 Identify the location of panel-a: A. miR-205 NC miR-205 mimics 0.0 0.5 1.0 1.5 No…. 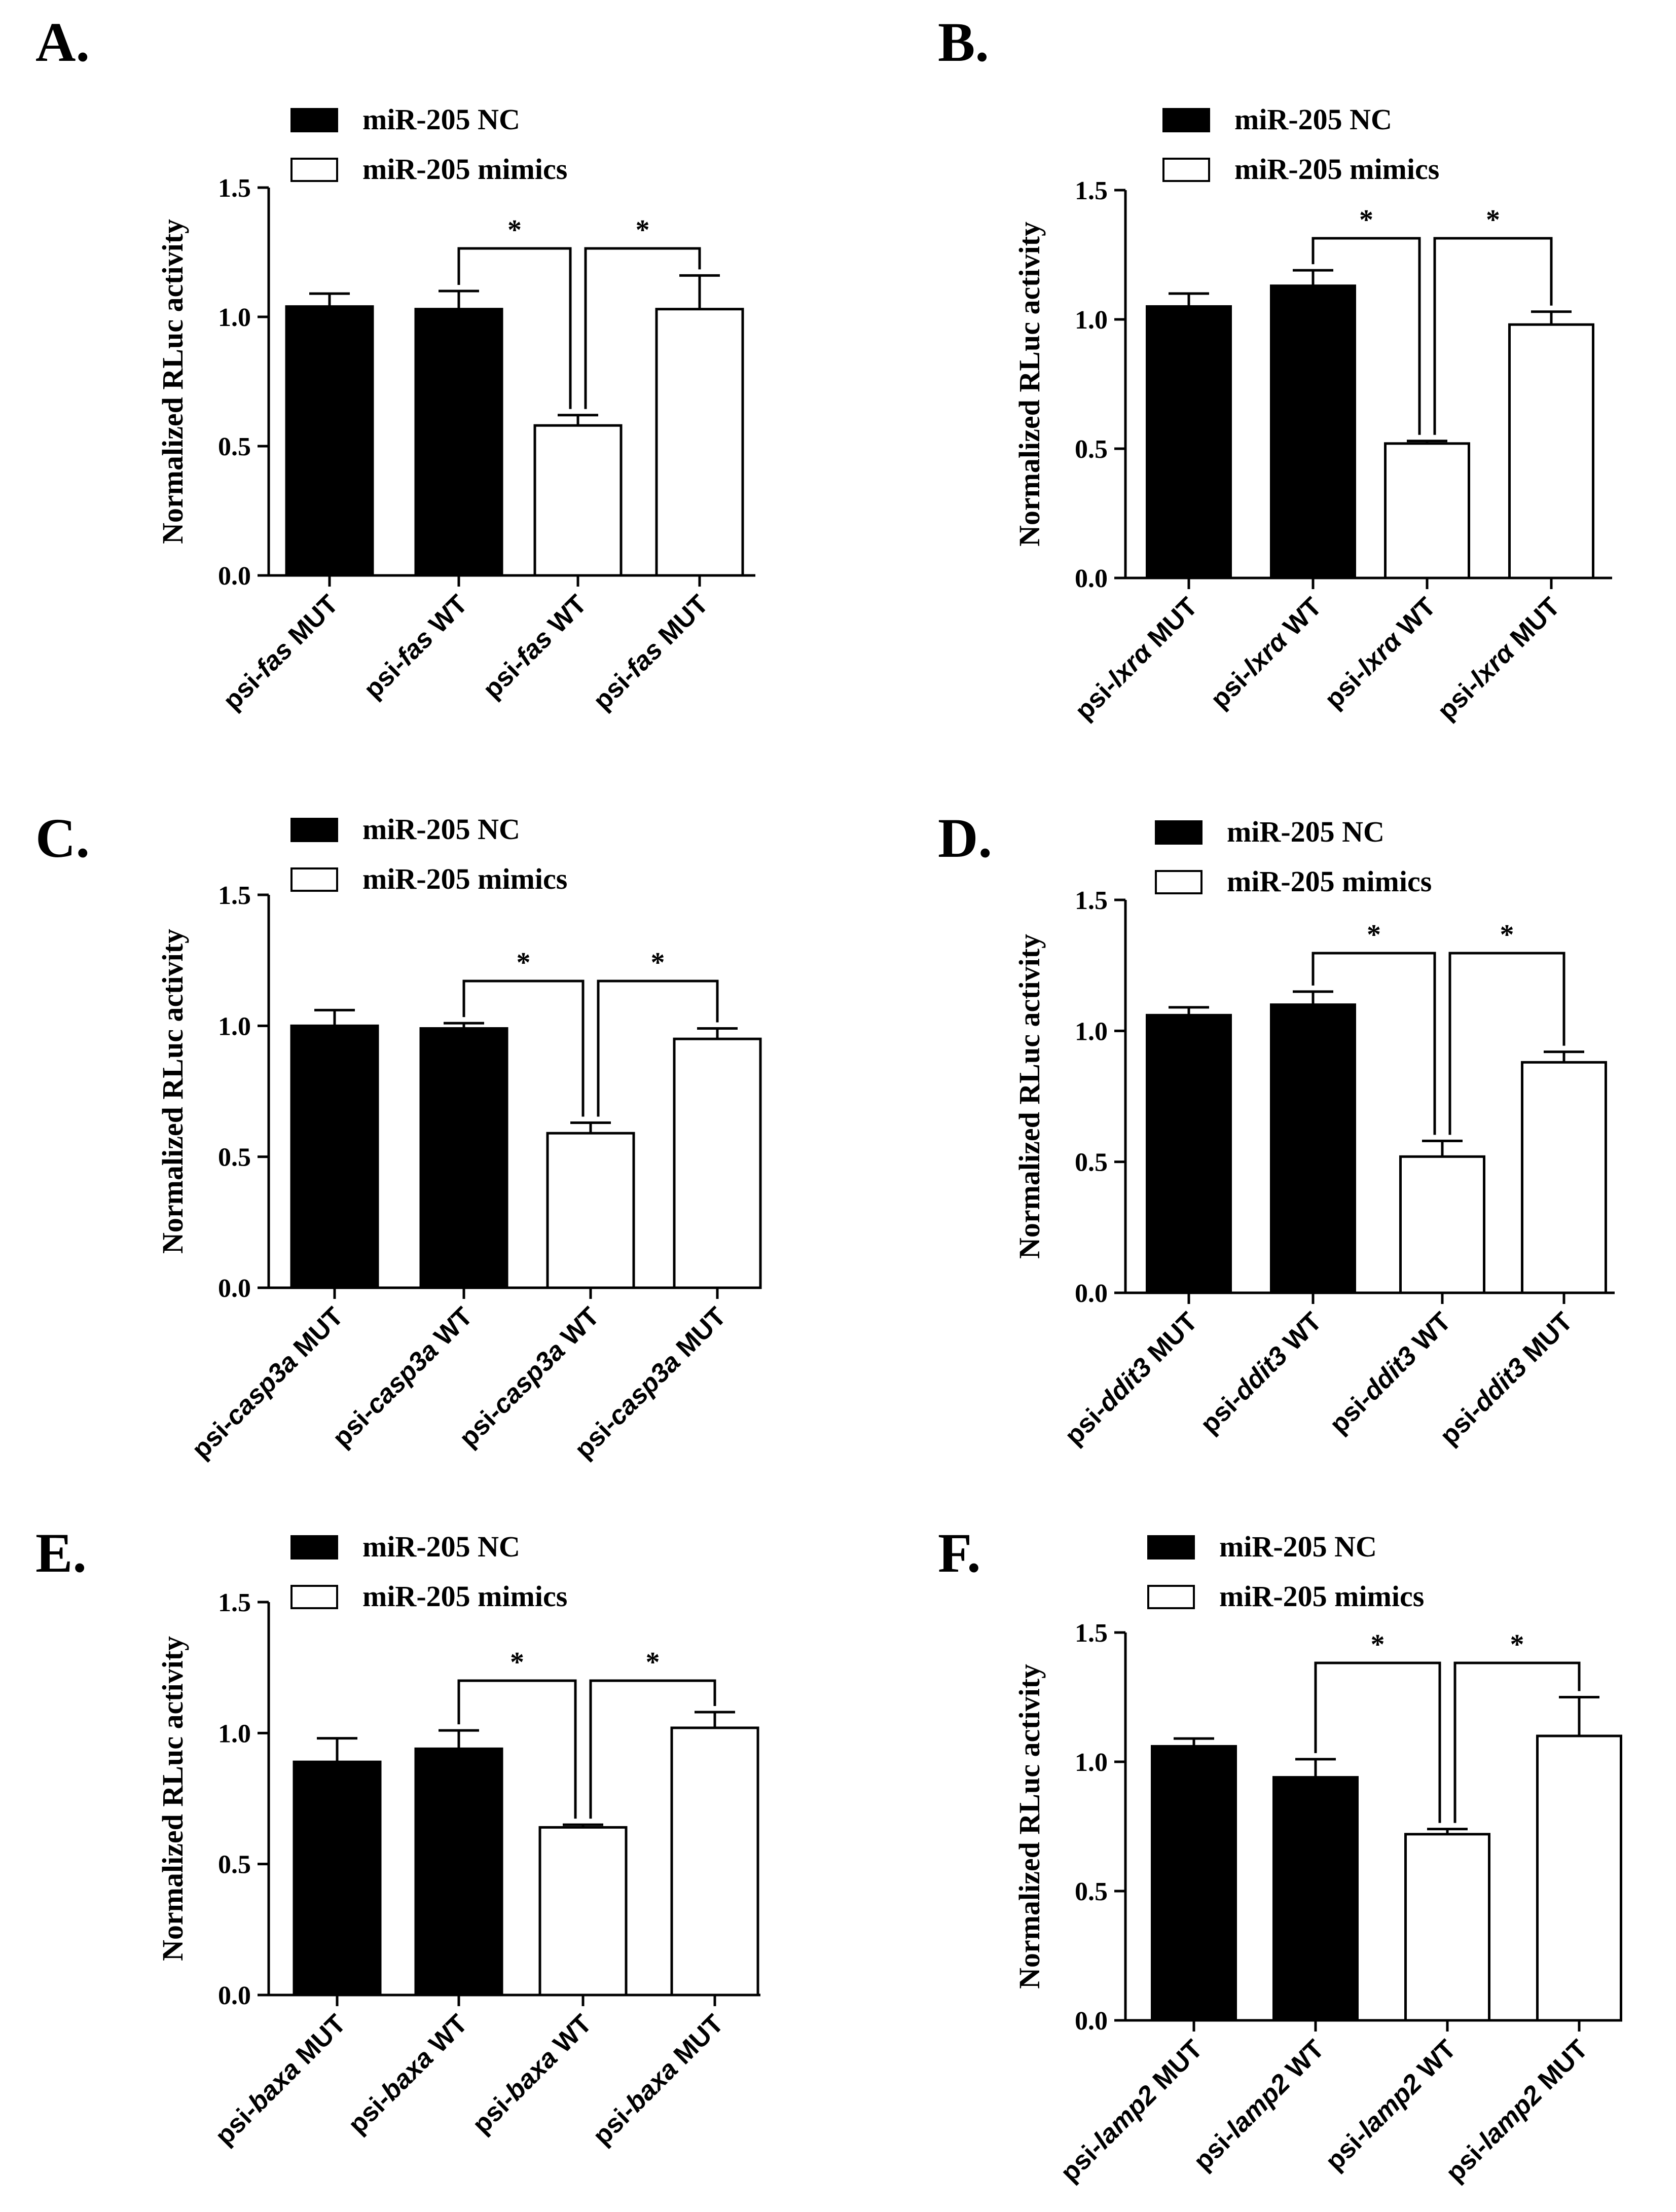
(395, 363).